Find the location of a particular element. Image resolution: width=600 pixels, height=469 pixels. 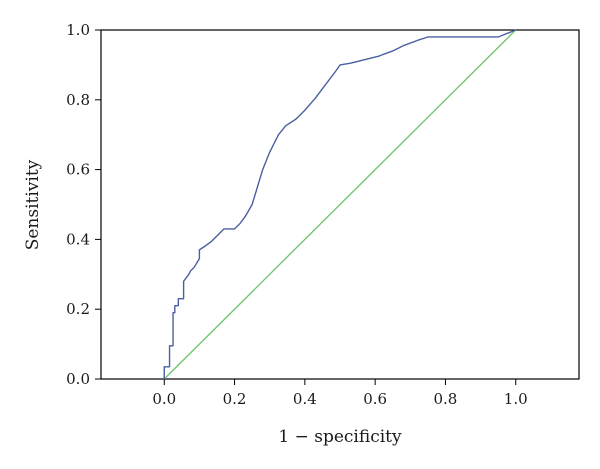

x-axis-title: 1 − specificity is located at coordinates (340, 437).